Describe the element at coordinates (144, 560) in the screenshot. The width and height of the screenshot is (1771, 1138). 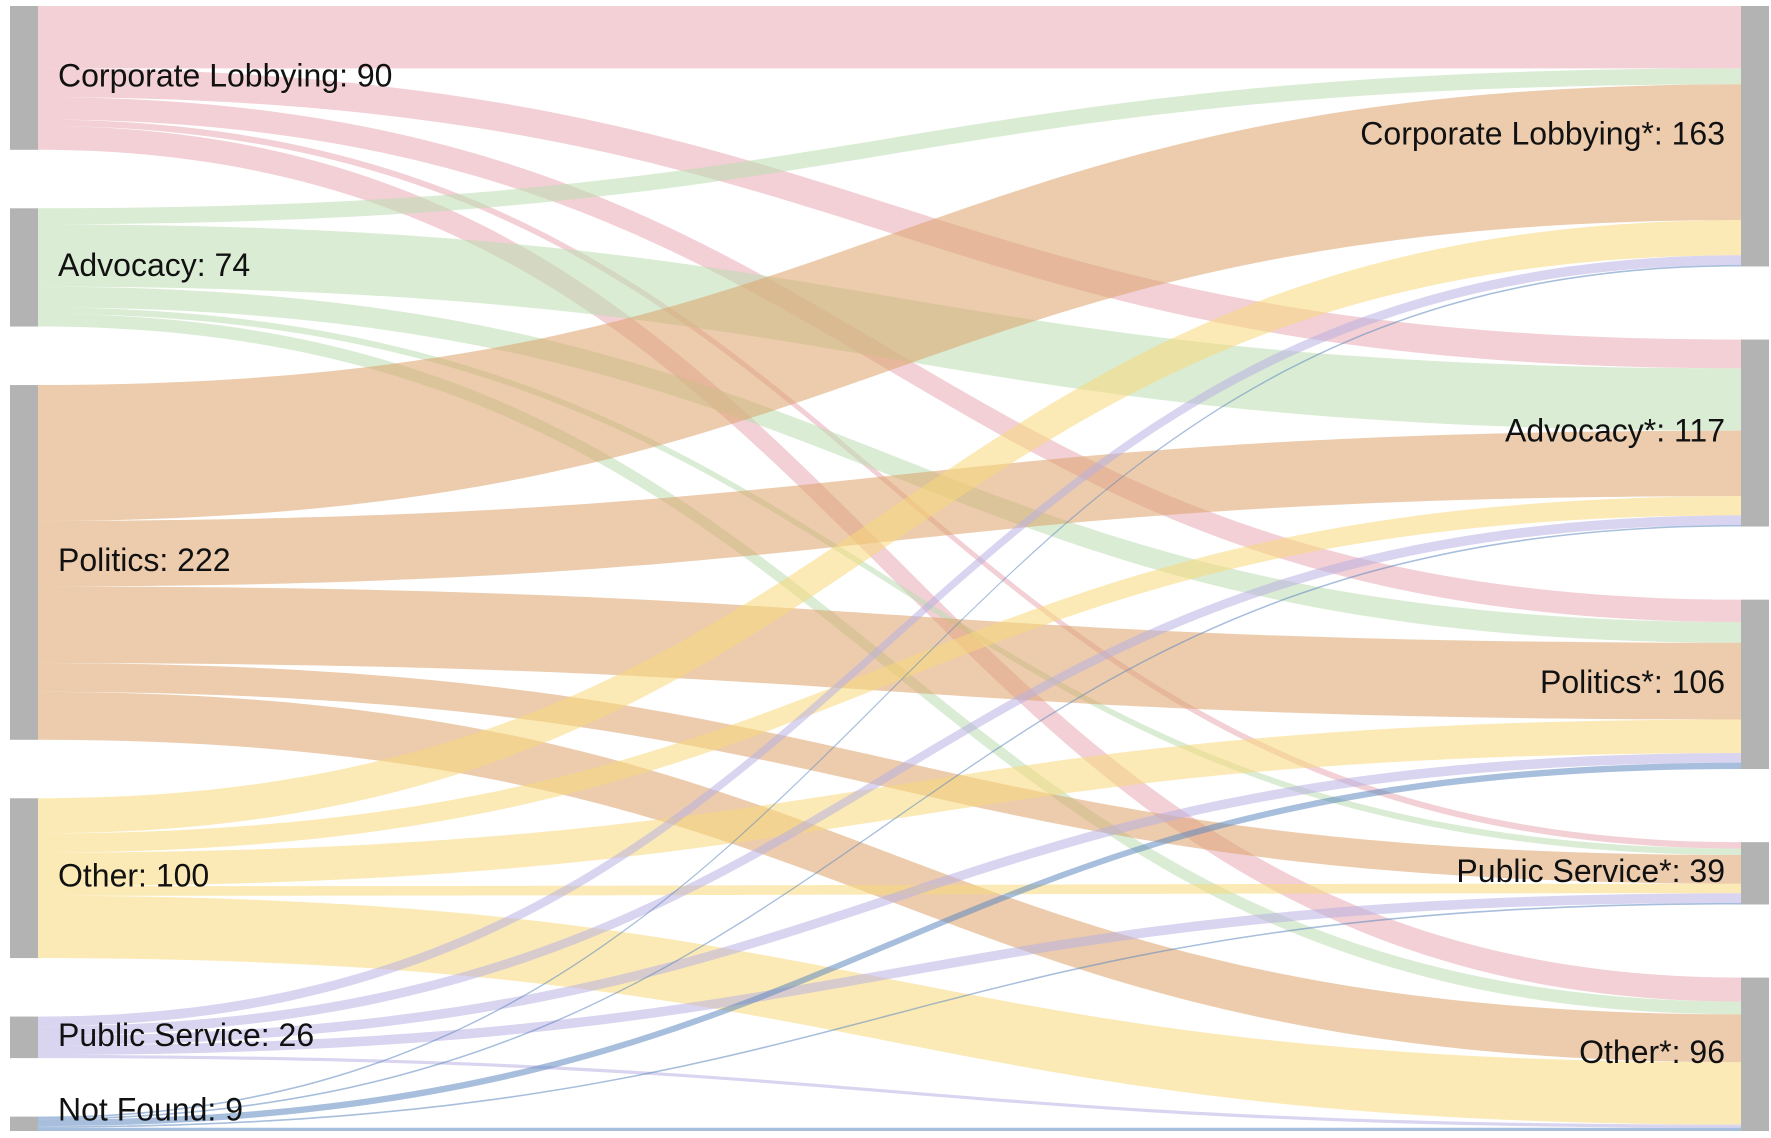
I see `node-label: Politics: 222` at that location.